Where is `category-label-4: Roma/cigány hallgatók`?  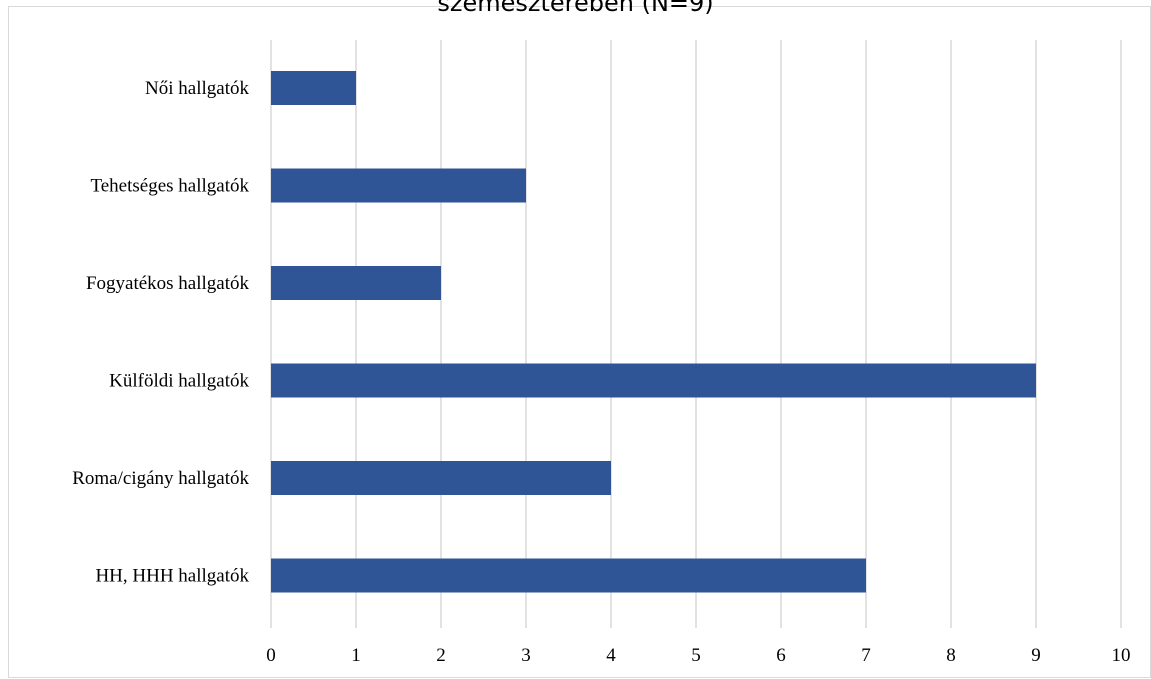 category-label-4: Roma/cigány hallgatók is located at coordinates (160, 478).